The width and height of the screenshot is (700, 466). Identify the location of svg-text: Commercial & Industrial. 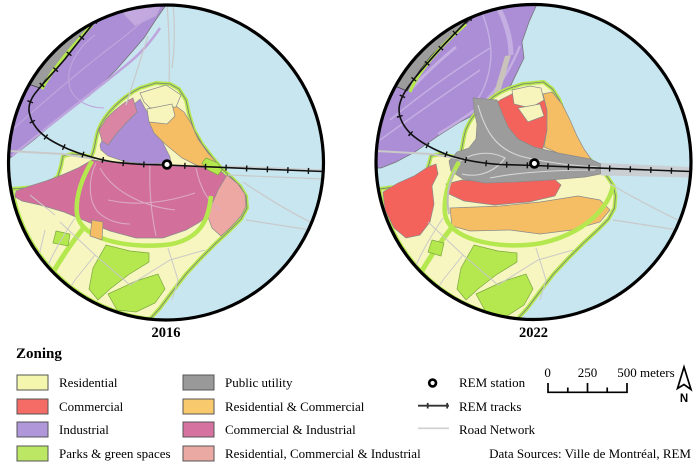
(290, 429).